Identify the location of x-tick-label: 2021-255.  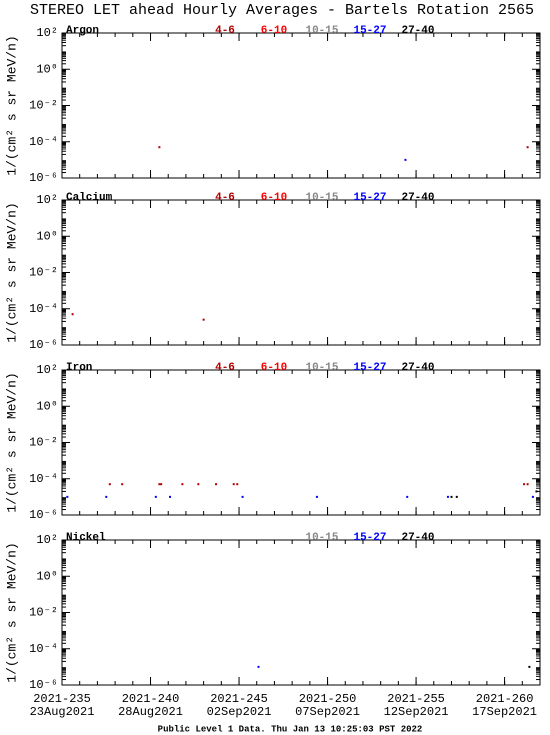
(416, 699).